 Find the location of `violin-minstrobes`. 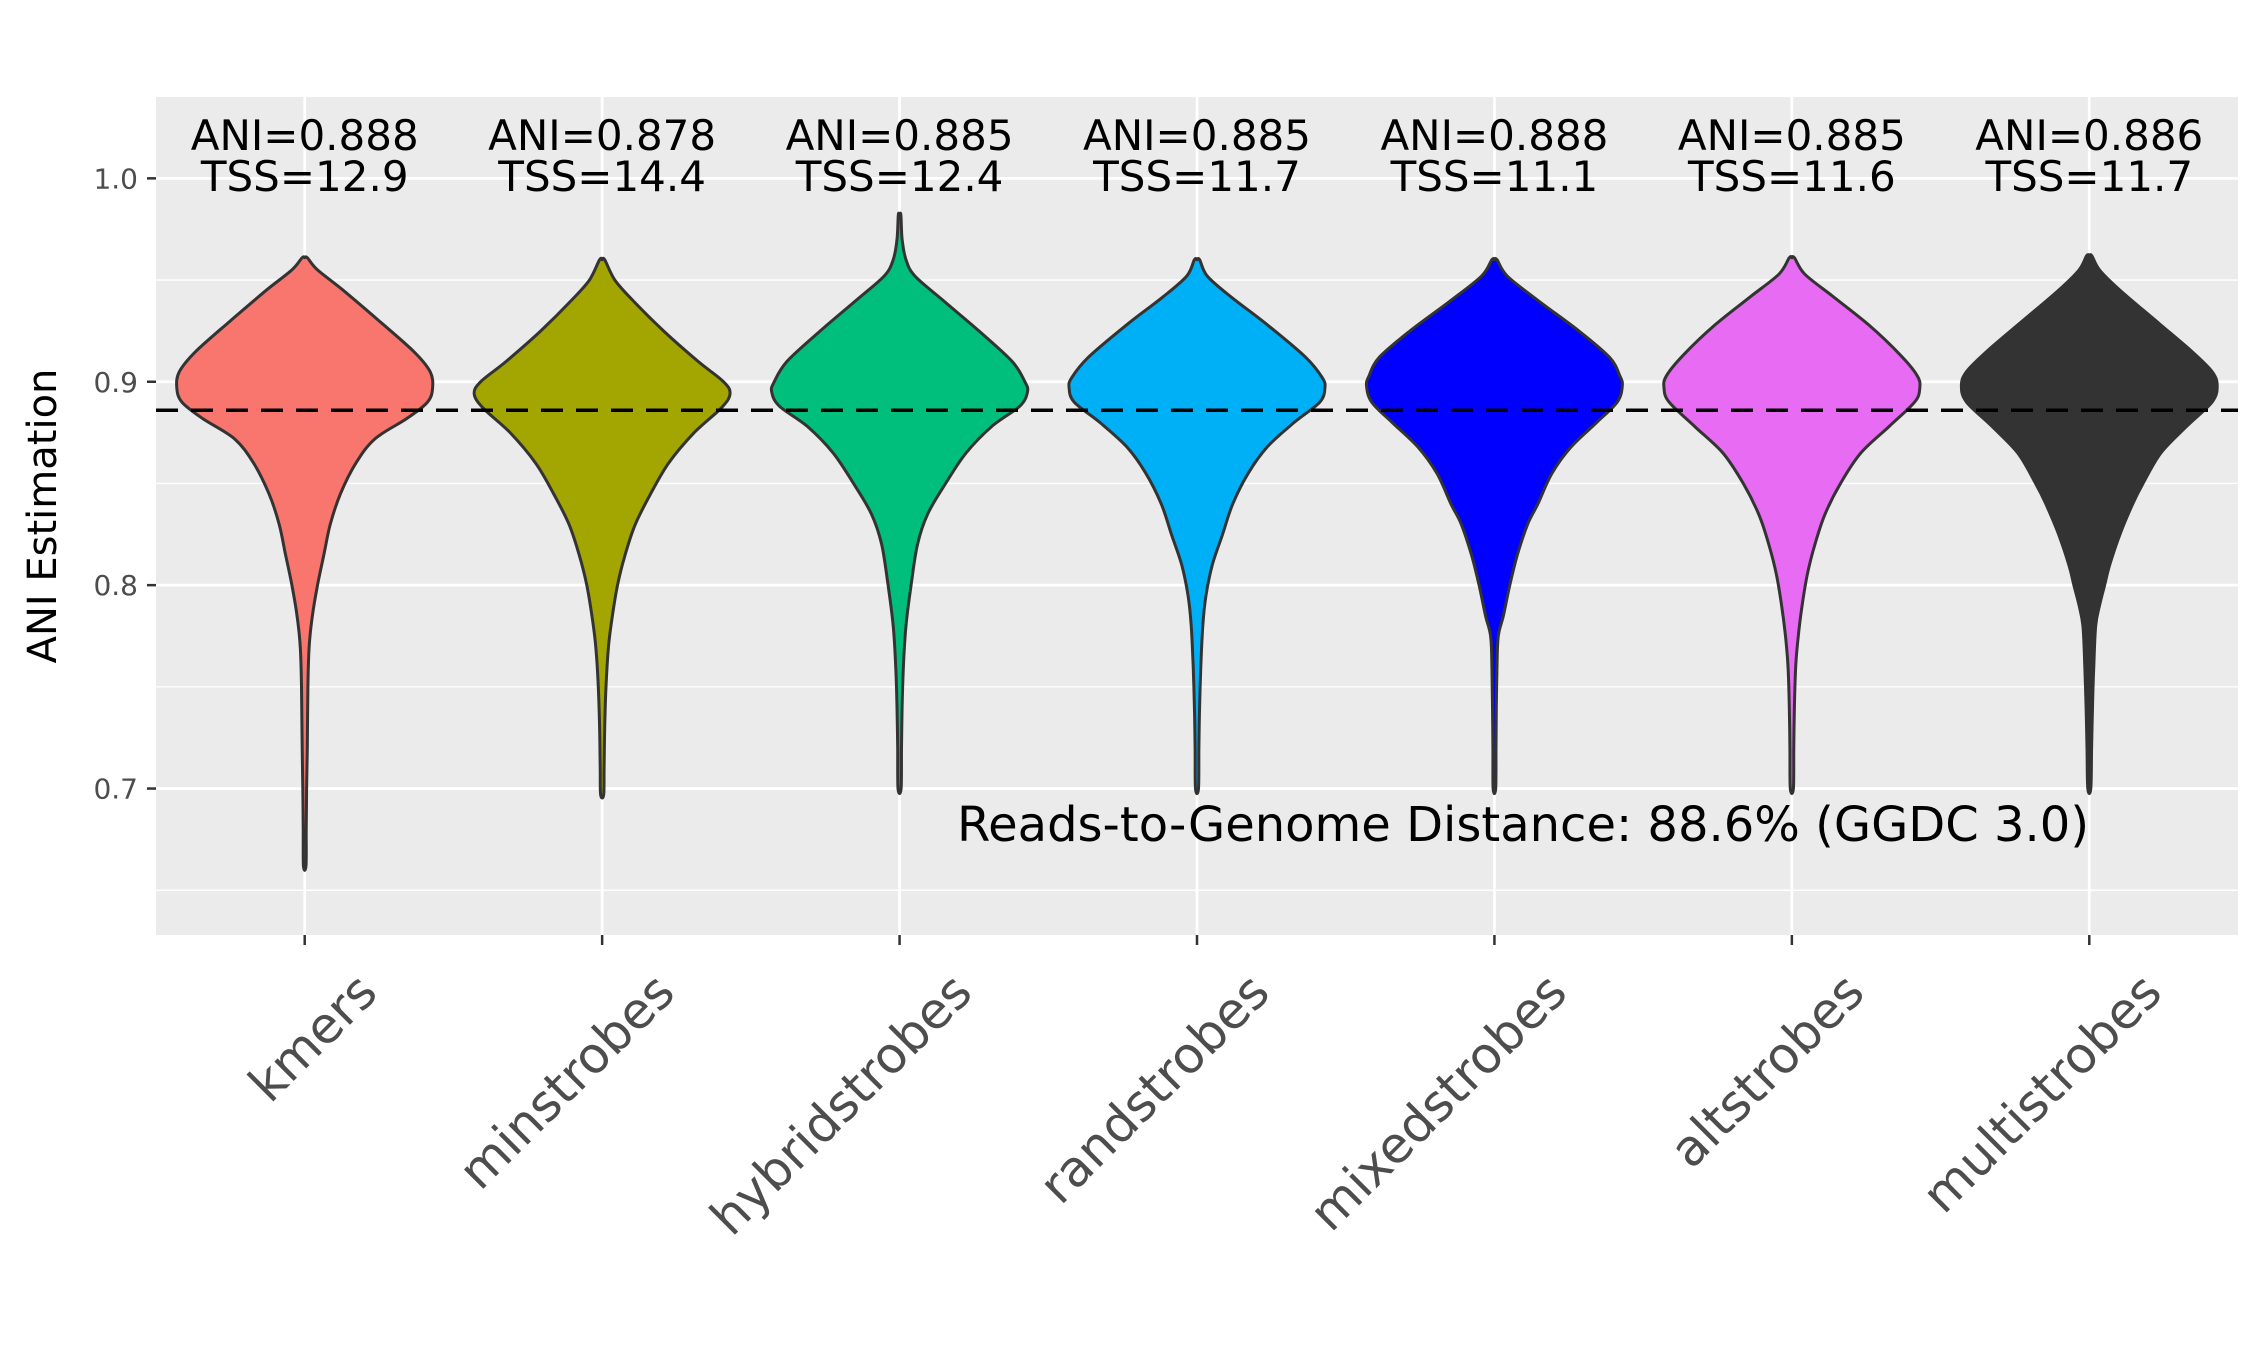

violin-minstrobes is located at coordinates (602, 528).